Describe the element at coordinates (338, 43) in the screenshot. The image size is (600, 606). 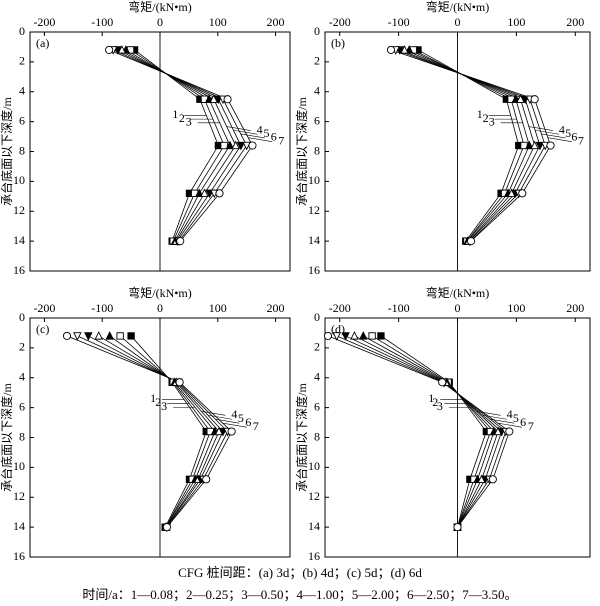
I see `panel-label: (b)` at that location.